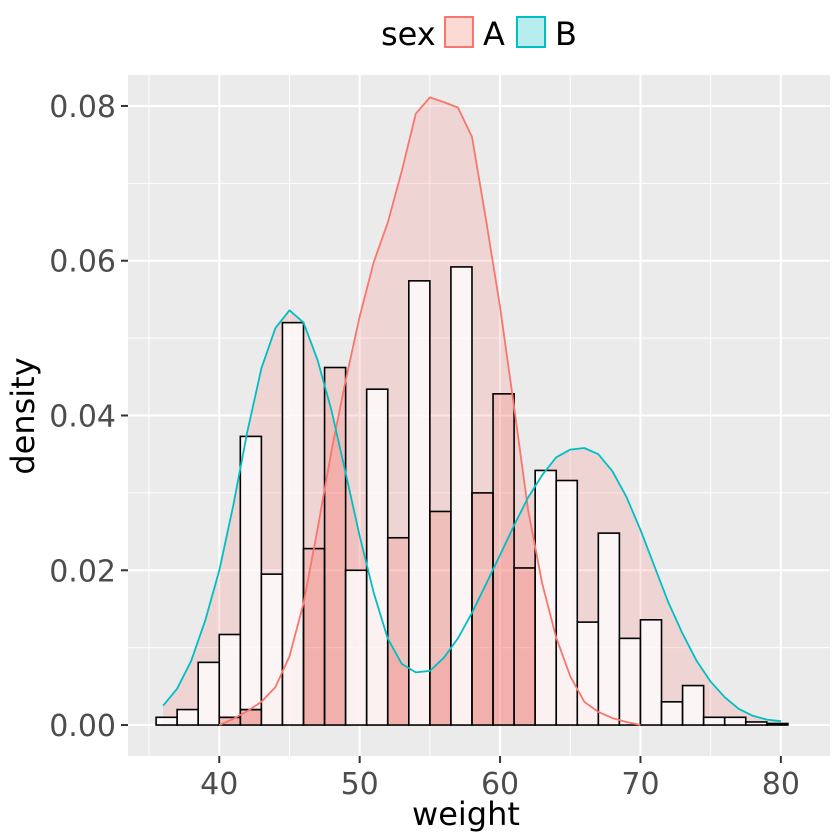  I want to click on x-tick-label: 80, so click(781, 784).